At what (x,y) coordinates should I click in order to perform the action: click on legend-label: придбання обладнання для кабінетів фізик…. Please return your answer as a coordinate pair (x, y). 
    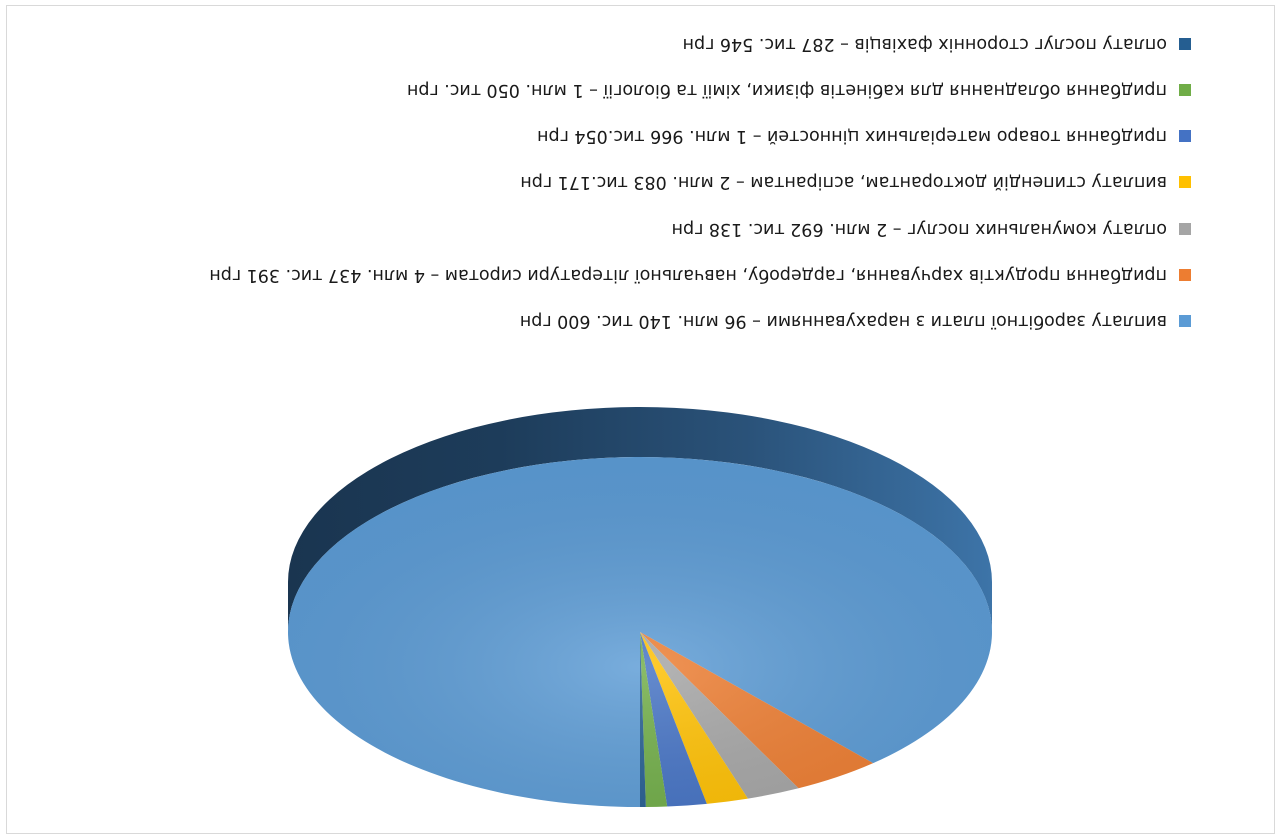
    Looking at the image, I should click on (786, 90).